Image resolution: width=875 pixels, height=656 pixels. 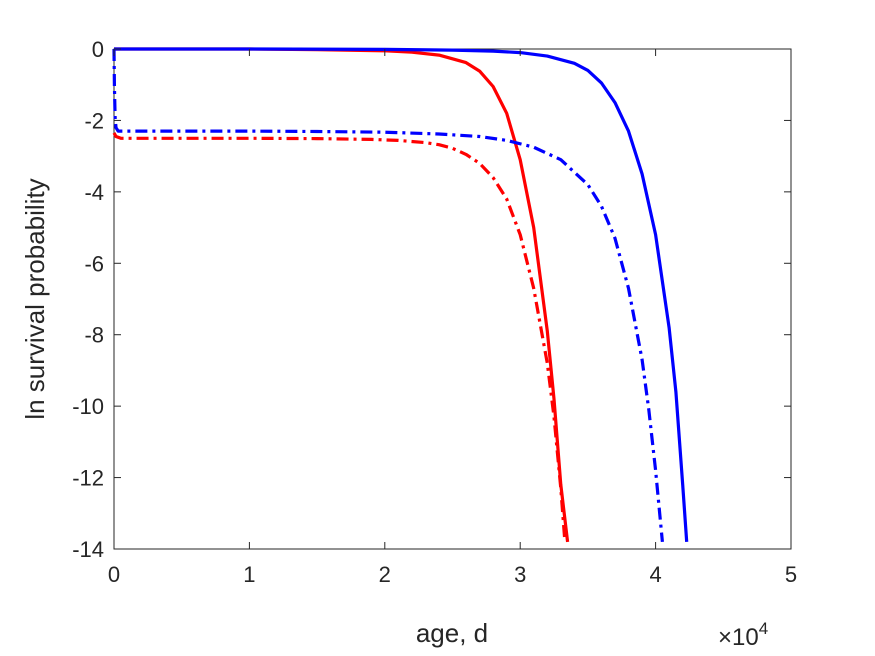 What do you see at coordinates (88, 478) in the screenshot?
I see `y-tick-label: -12` at bounding box center [88, 478].